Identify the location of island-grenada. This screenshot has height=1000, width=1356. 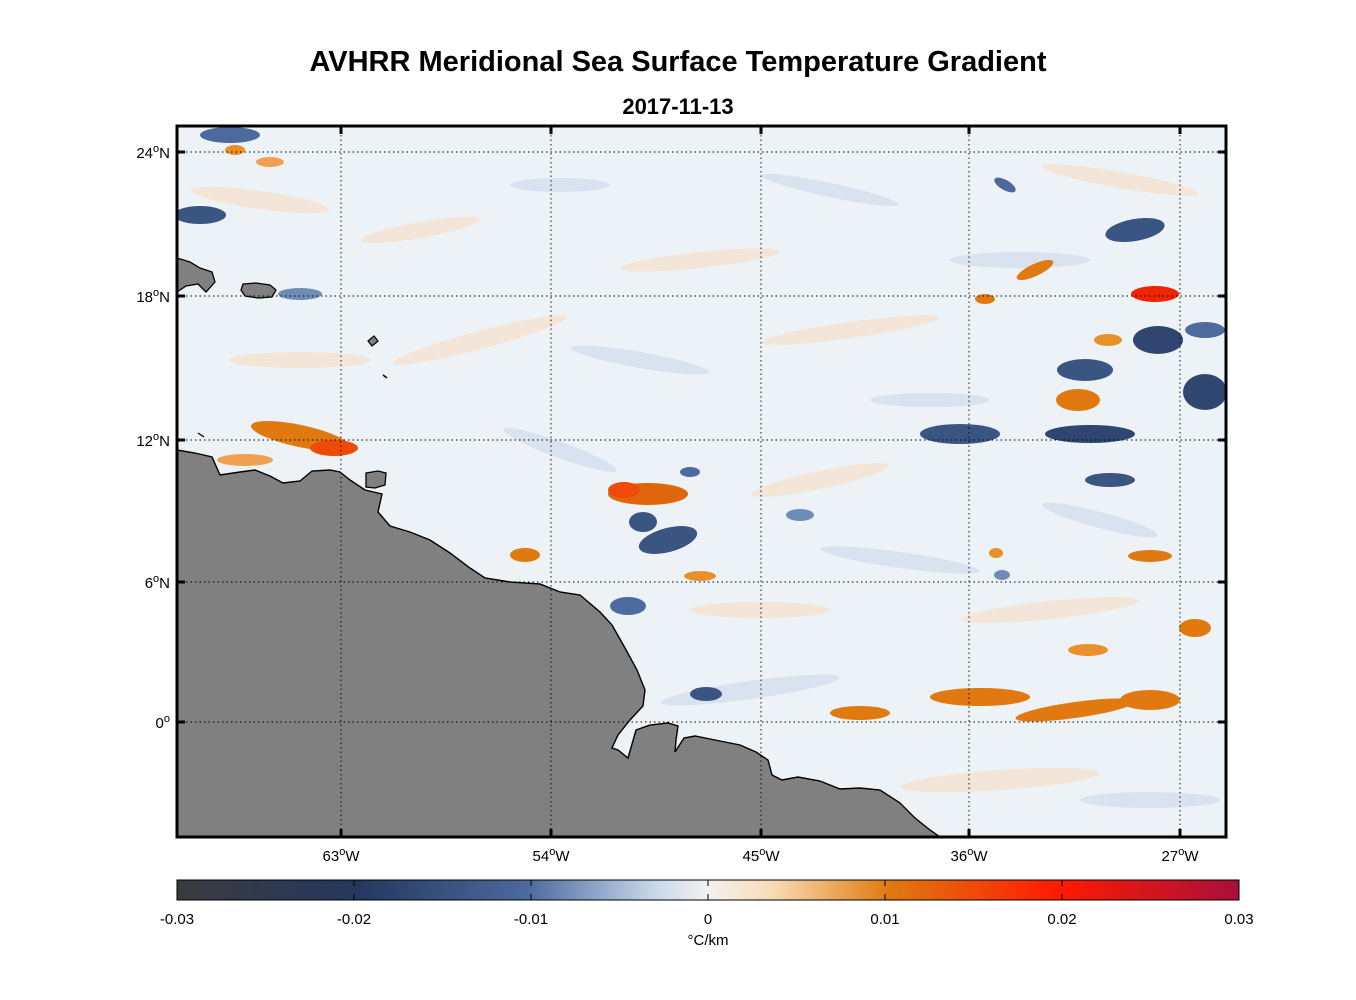
(201, 435).